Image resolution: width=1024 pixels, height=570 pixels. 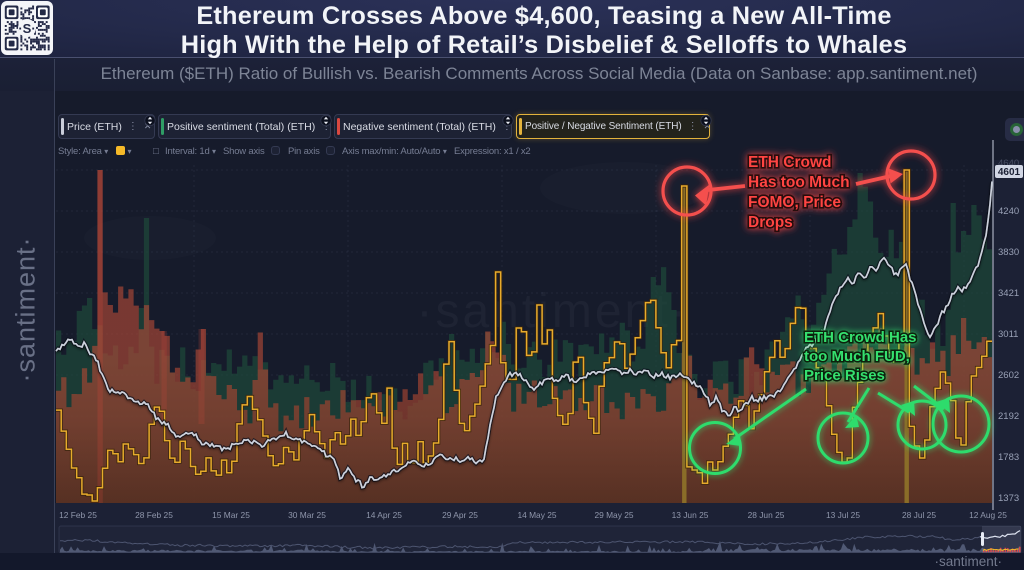 I want to click on svg-text: FOMO, Price, so click(x=794, y=202).